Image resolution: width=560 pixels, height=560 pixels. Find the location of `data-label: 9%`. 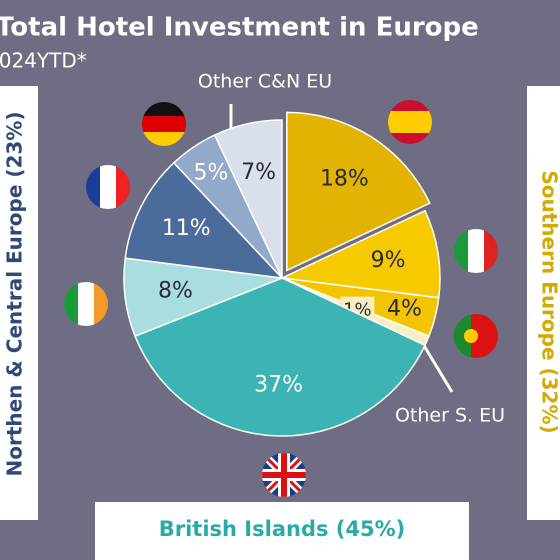

data-label: 9% is located at coordinates (388, 260).